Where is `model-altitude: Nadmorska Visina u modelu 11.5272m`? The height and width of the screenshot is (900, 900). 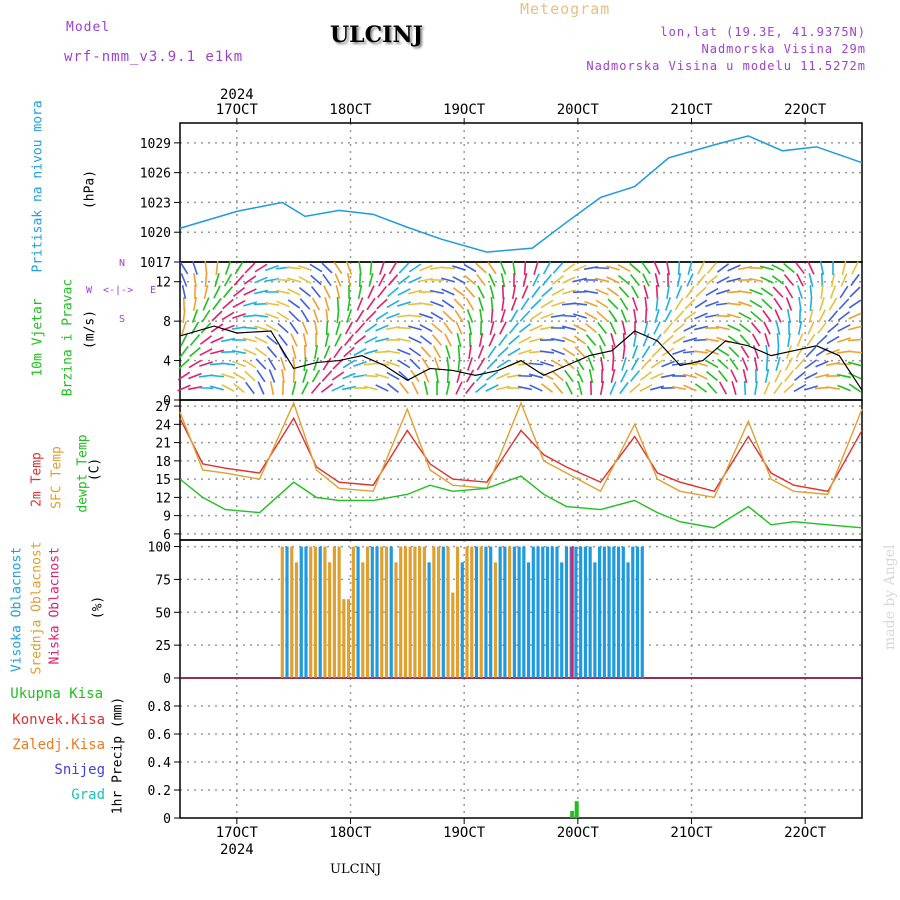
model-altitude: Nadmorska Visina u modelu 11.5272m is located at coordinates (726, 66).